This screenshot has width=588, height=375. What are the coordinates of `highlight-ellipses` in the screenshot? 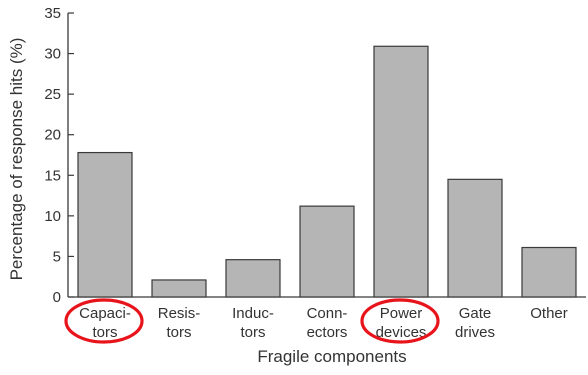 It's located at (252, 321).